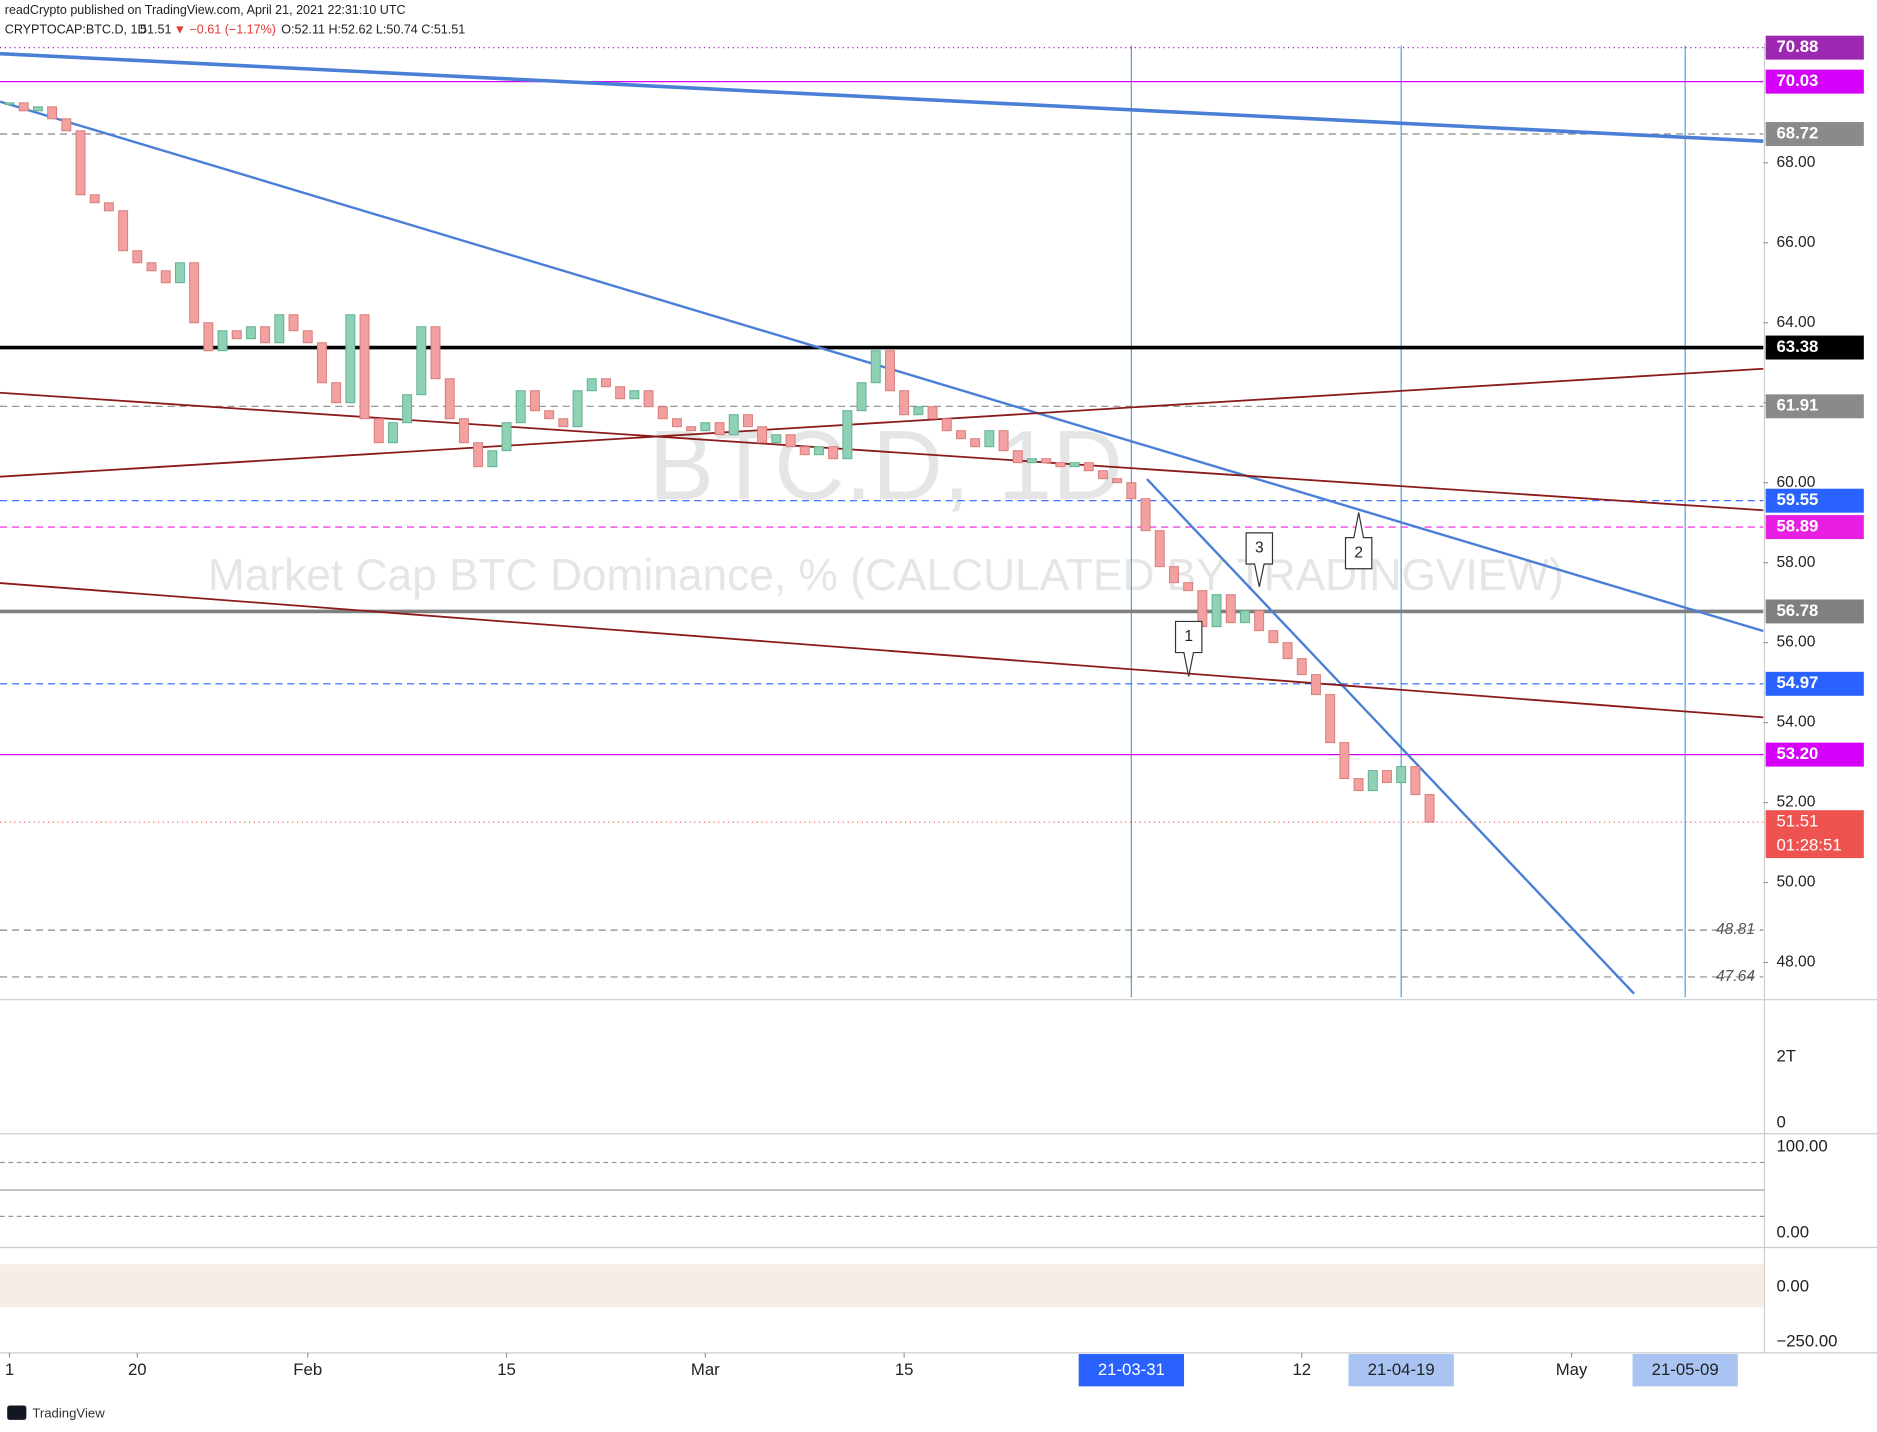  I want to click on y-tick-label: 58.00, so click(1795, 562).